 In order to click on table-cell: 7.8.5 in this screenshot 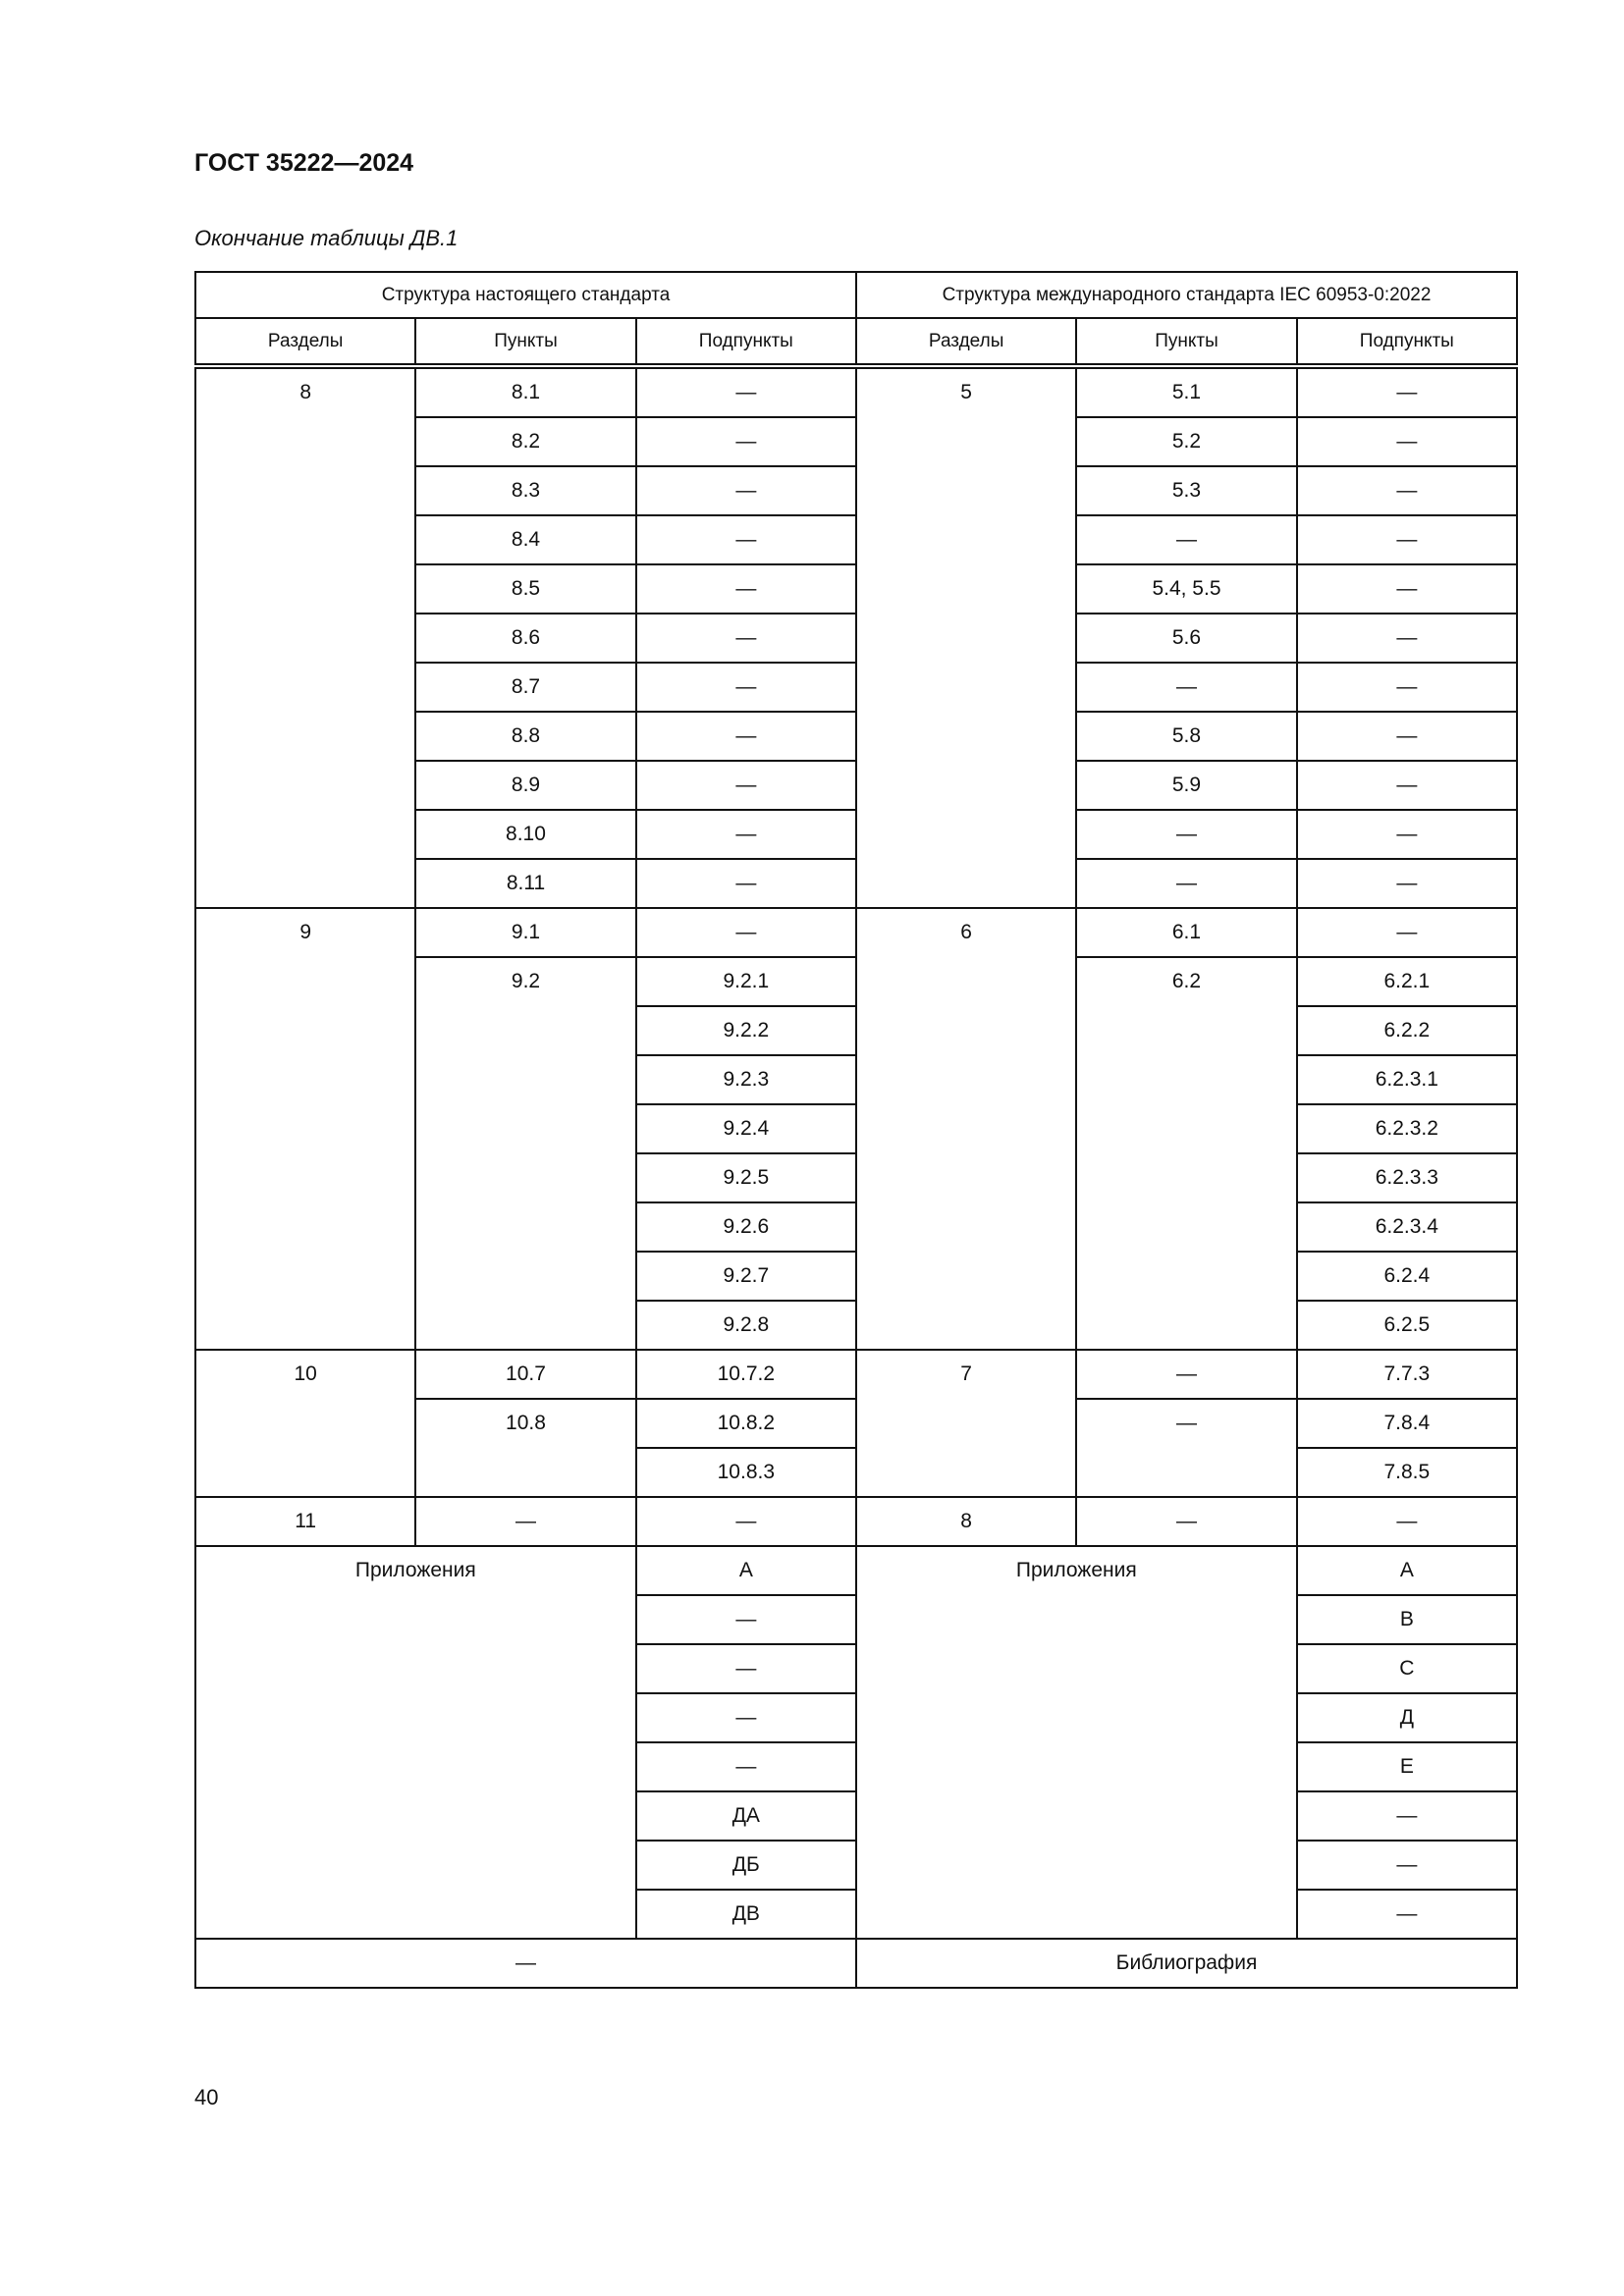, I will do `click(1407, 1472)`.